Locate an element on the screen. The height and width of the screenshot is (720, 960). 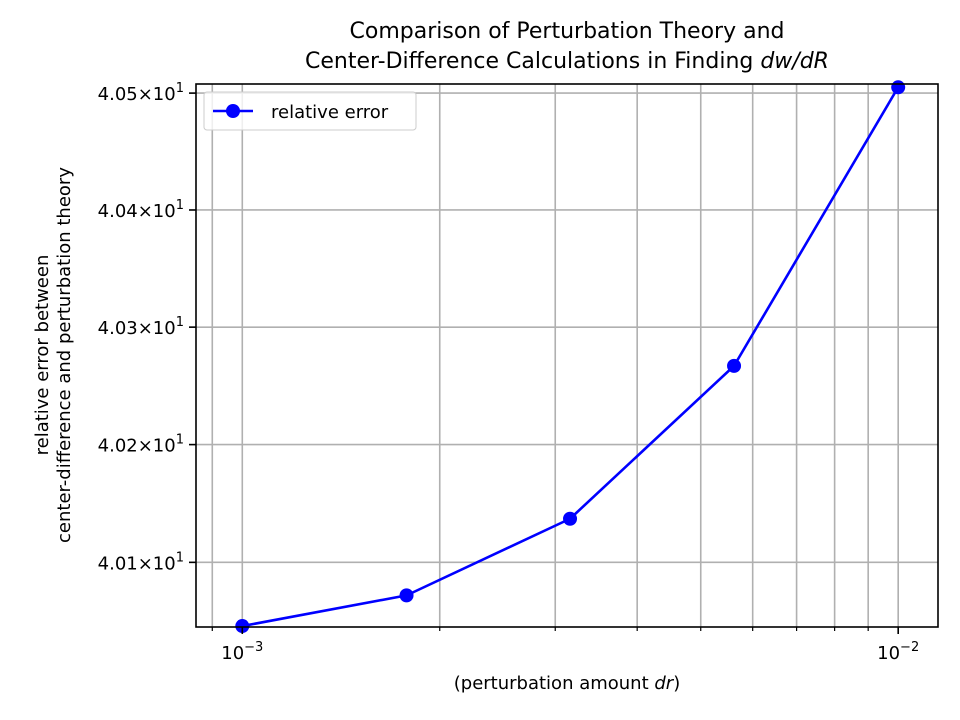
x-tick-label-exponent: −3 is located at coordinates (253, 647).